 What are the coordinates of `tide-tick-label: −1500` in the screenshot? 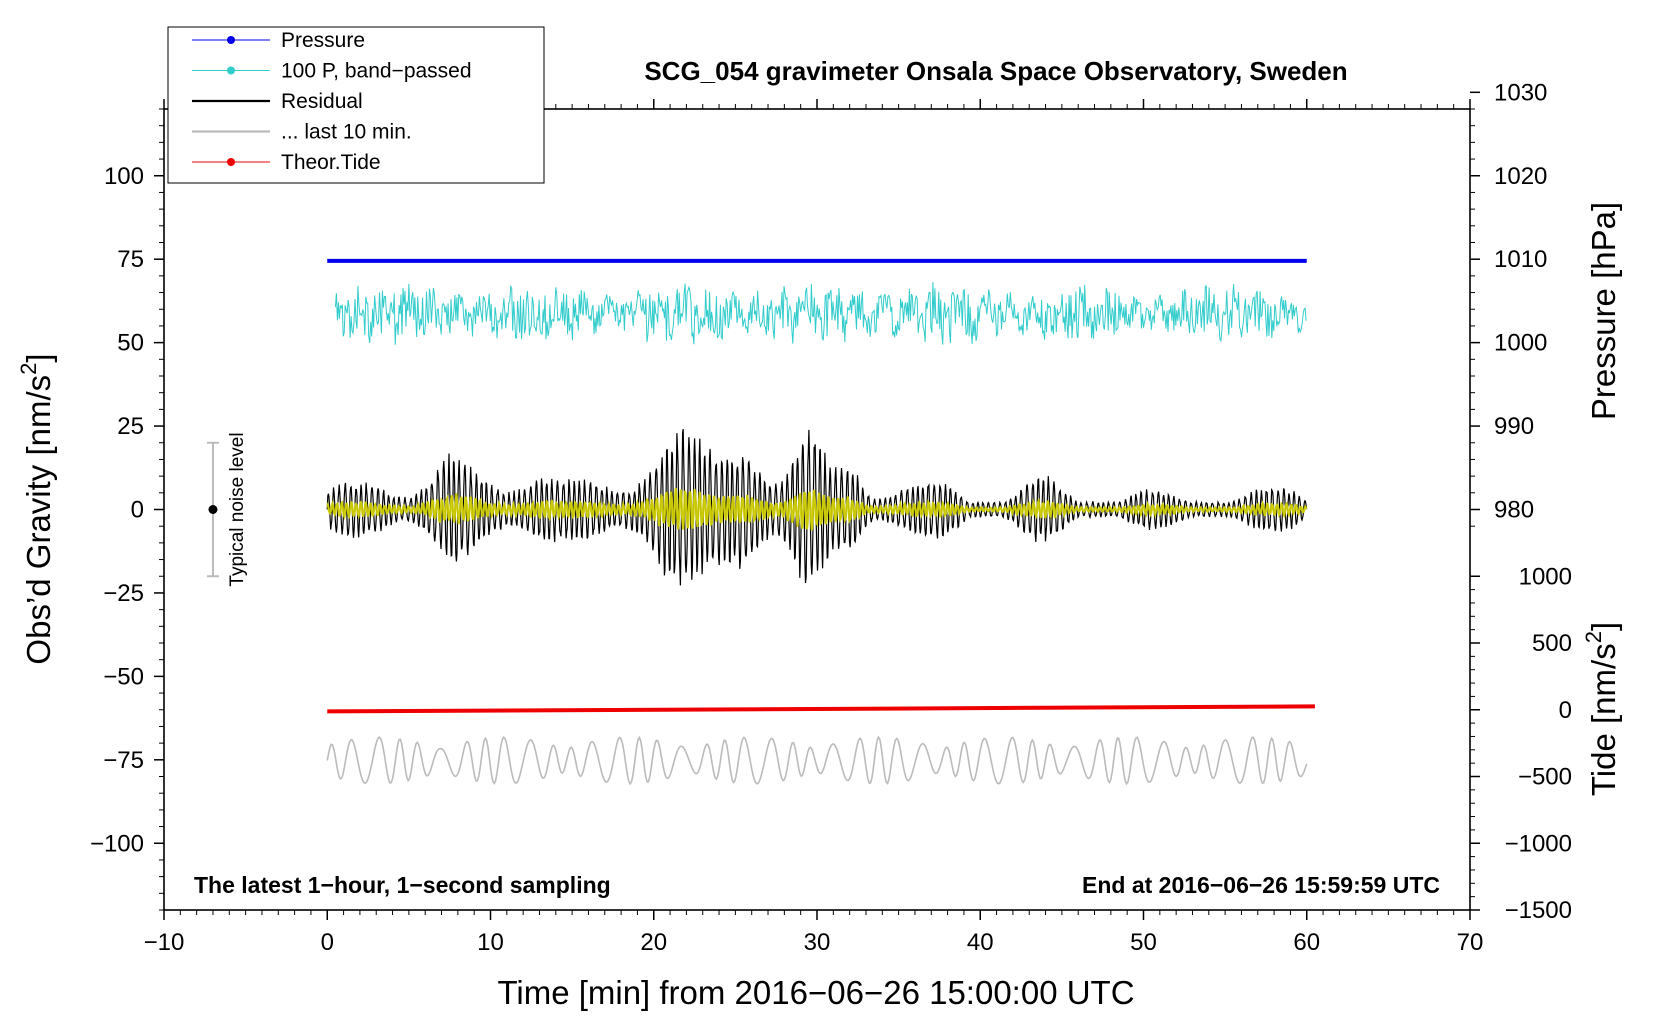 It's located at (1538, 910).